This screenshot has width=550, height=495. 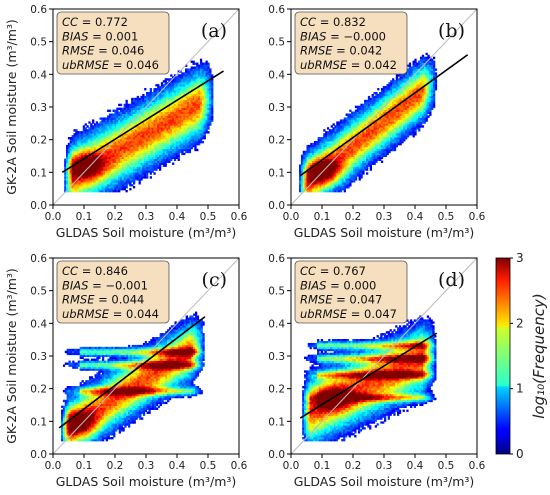 I want to click on stat-ubrmse: ubRMSE = 0.047, so click(x=348, y=314).